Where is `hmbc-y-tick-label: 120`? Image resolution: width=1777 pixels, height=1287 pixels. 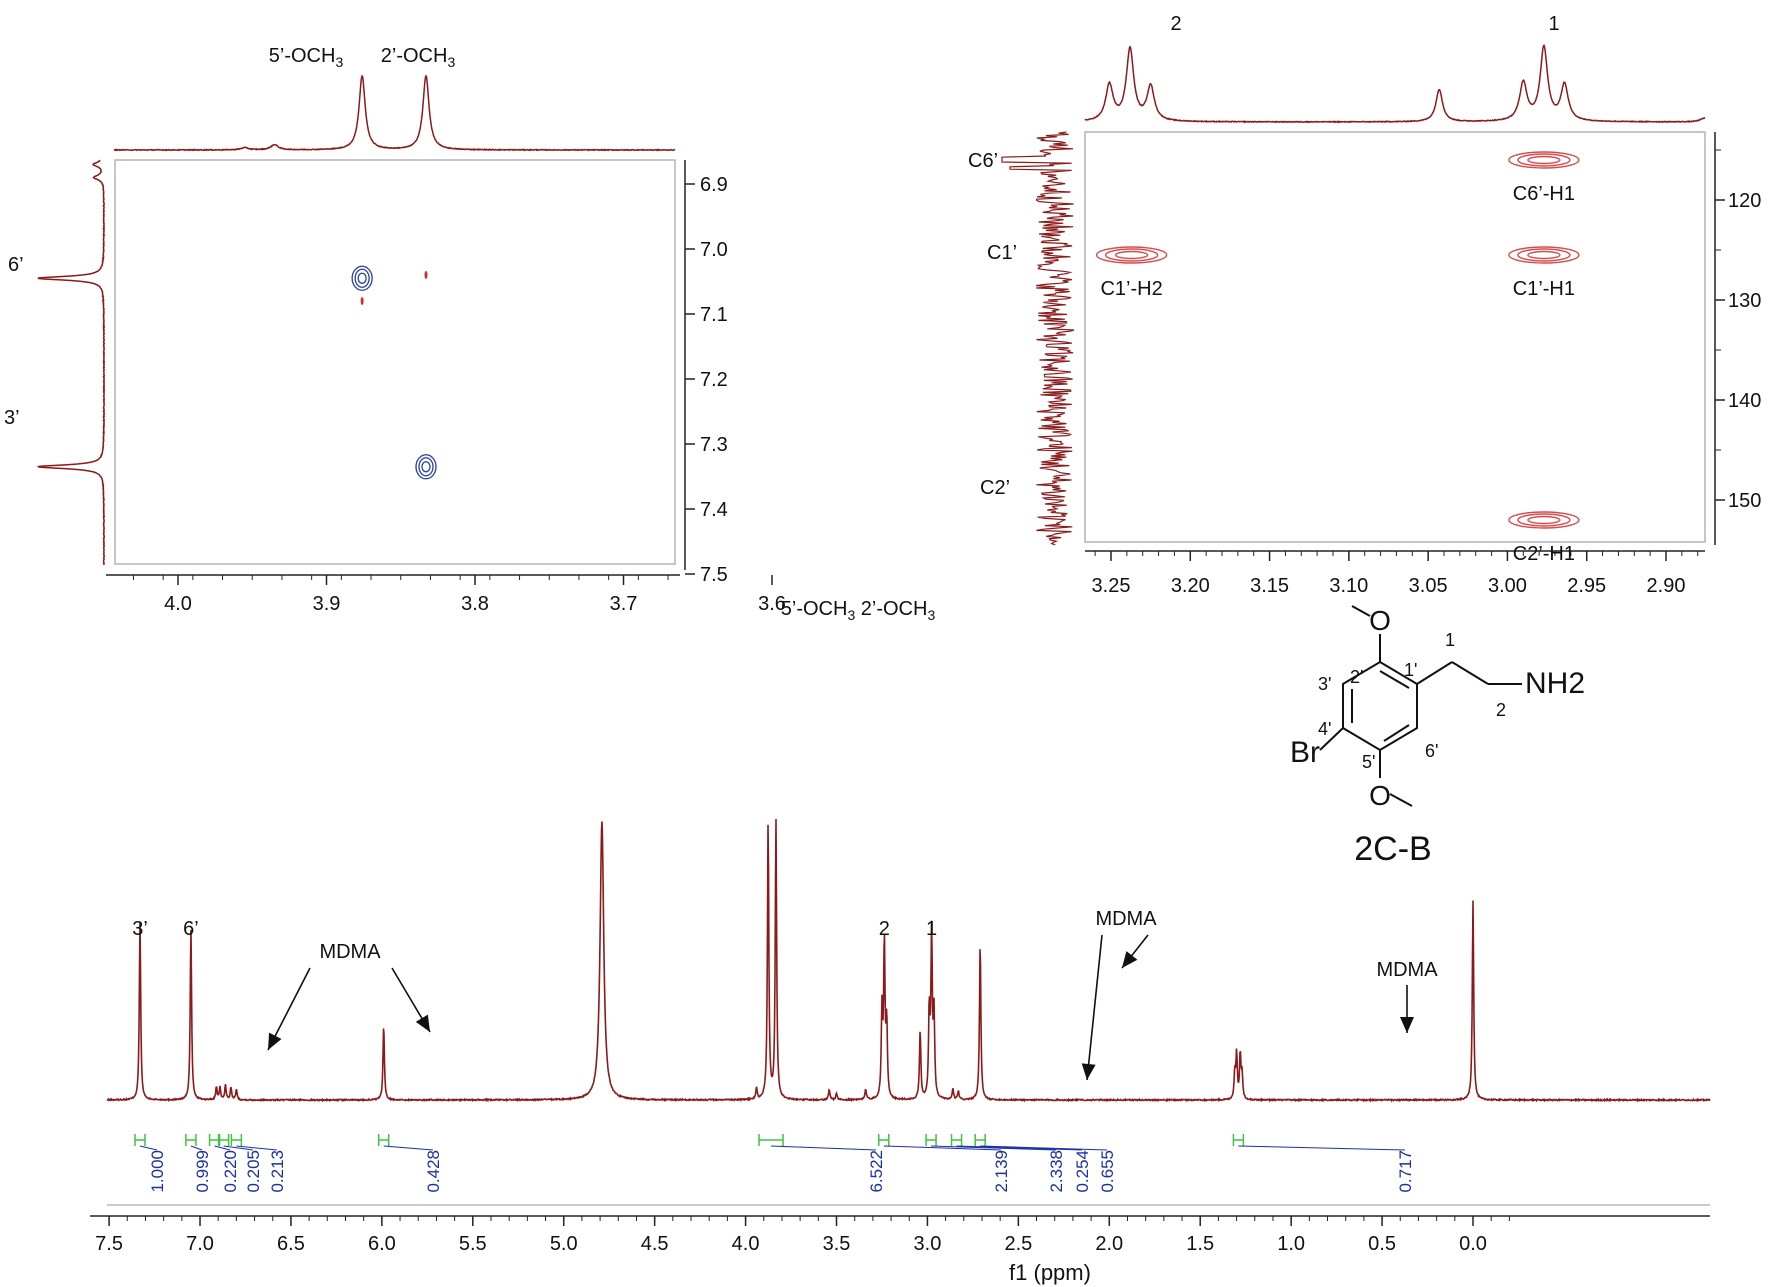 hmbc-y-tick-label: 120 is located at coordinates (1744, 201).